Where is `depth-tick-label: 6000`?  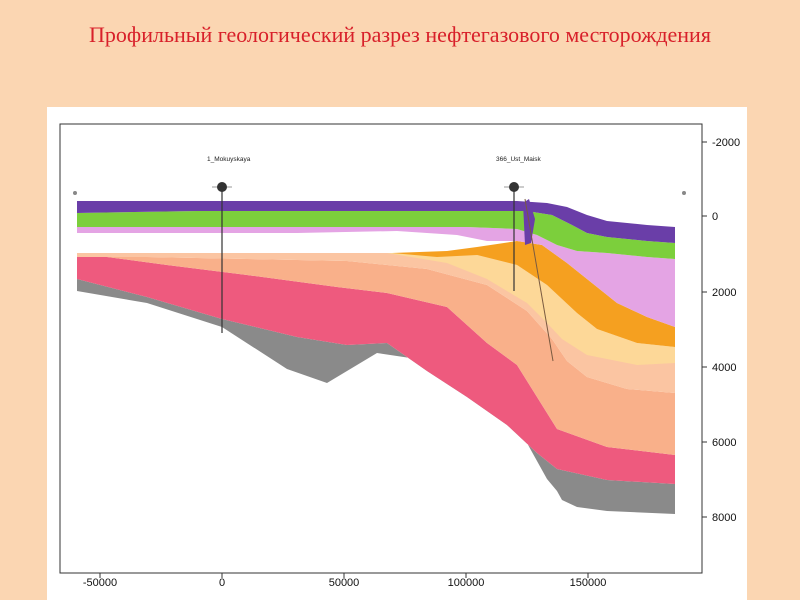
depth-tick-label: 6000 is located at coordinates (724, 443).